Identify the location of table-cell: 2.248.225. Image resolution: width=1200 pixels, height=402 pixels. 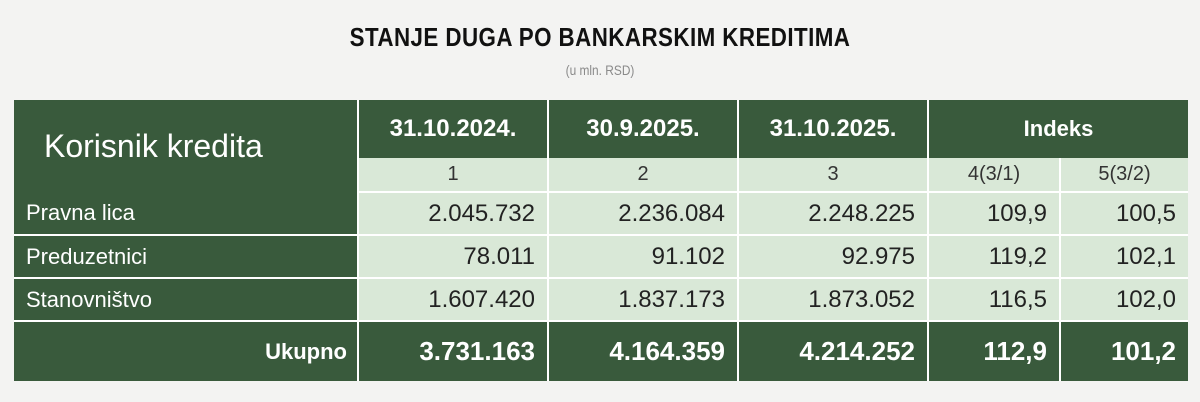
(832, 213).